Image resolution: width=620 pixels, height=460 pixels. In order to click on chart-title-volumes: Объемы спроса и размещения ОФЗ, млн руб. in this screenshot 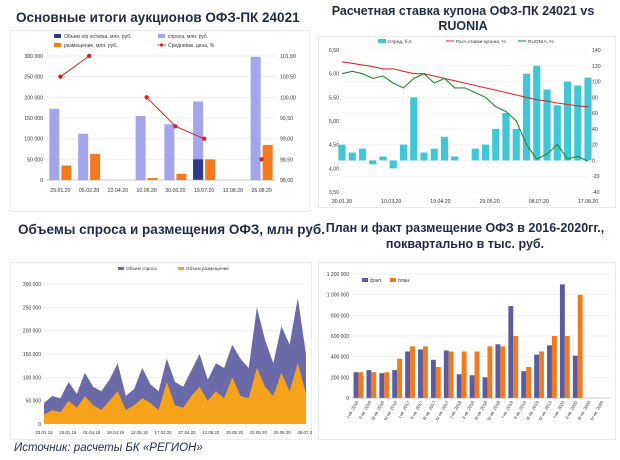, I will do `click(171, 229)`.